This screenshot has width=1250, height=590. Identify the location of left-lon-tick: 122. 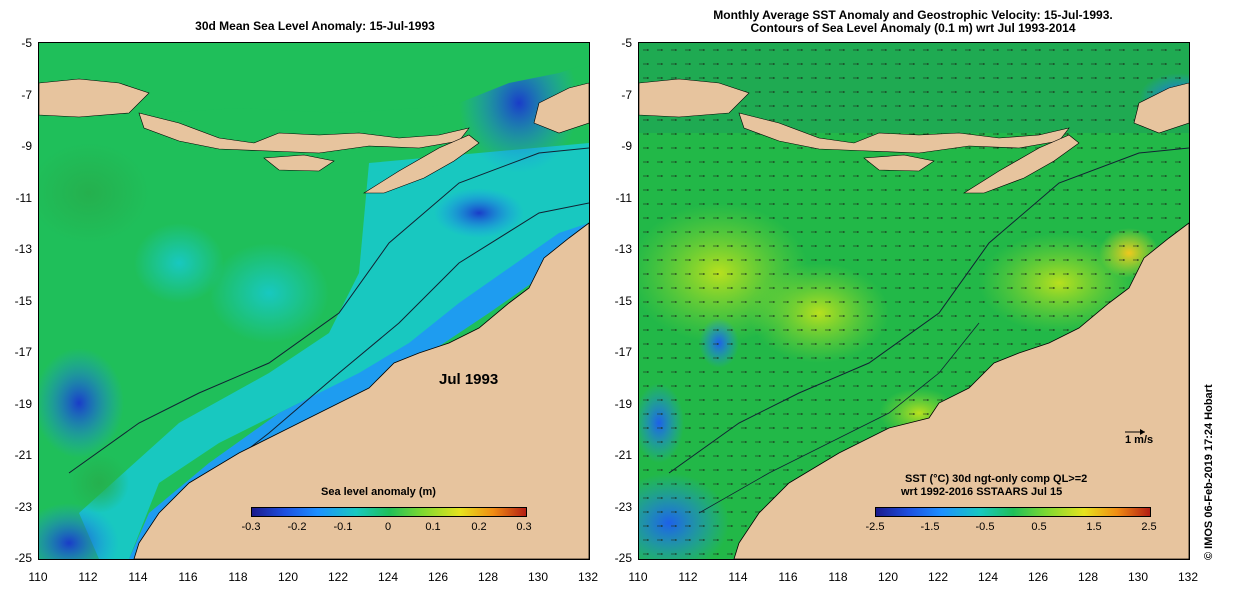
(338, 577).